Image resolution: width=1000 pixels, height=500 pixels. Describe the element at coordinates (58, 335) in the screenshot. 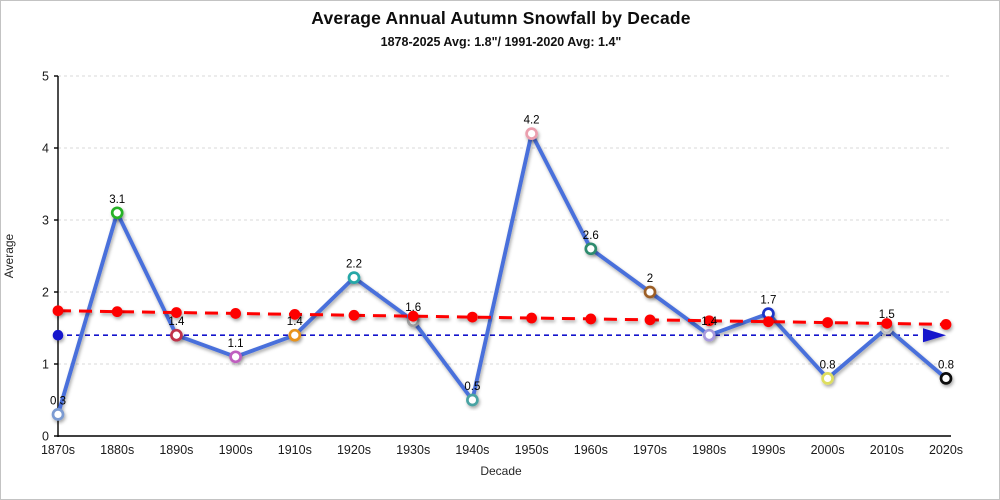

I see `reference-line-start-dot` at that location.